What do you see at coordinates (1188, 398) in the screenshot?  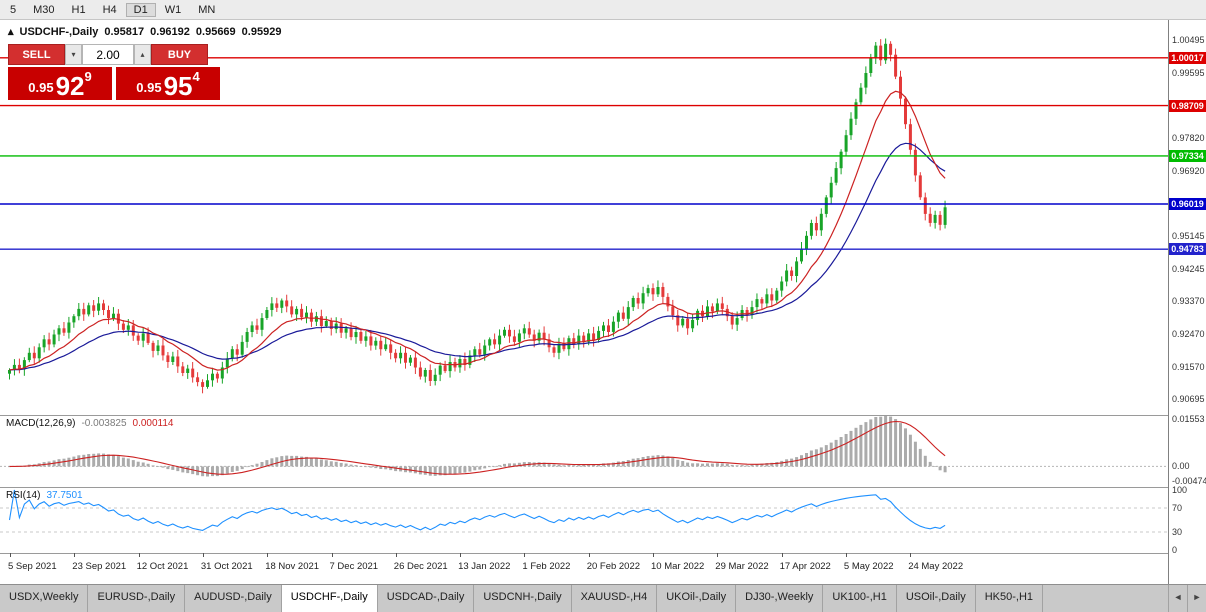 I see `price-axis-tick: 0.90695` at bounding box center [1188, 398].